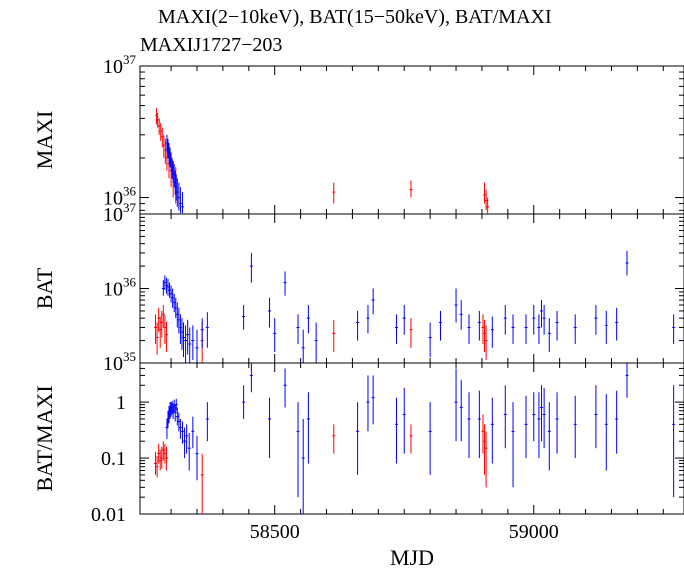  What do you see at coordinates (211, 45) in the screenshot?
I see `chart-subtitle: MAXIJ1727−203` at bounding box center [211, 45].